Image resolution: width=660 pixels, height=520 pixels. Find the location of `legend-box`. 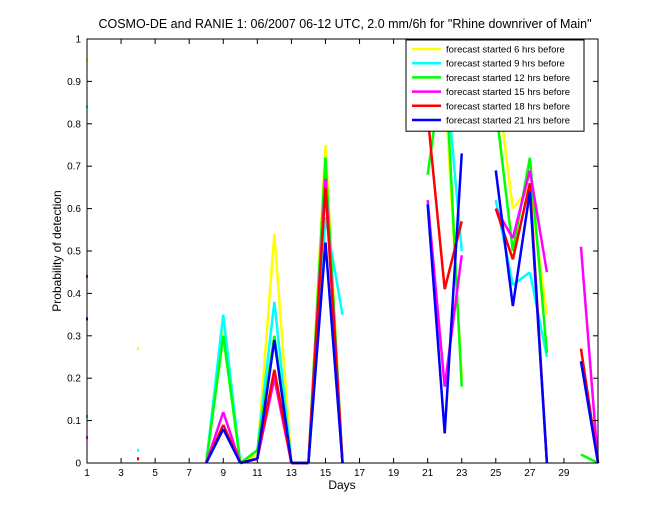

legend-box is located at coordinates (495, 85).